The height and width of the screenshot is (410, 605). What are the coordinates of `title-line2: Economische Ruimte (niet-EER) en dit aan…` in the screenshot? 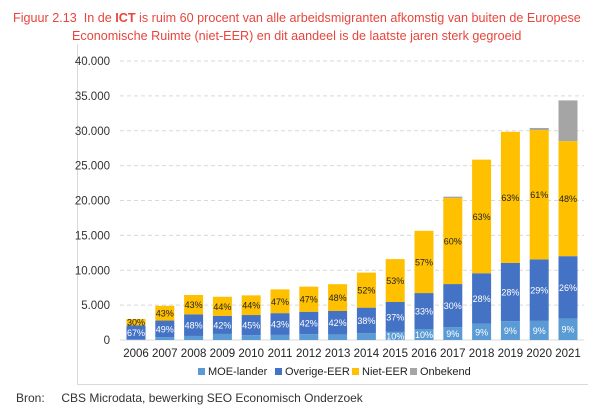 It's located at (297, 36).